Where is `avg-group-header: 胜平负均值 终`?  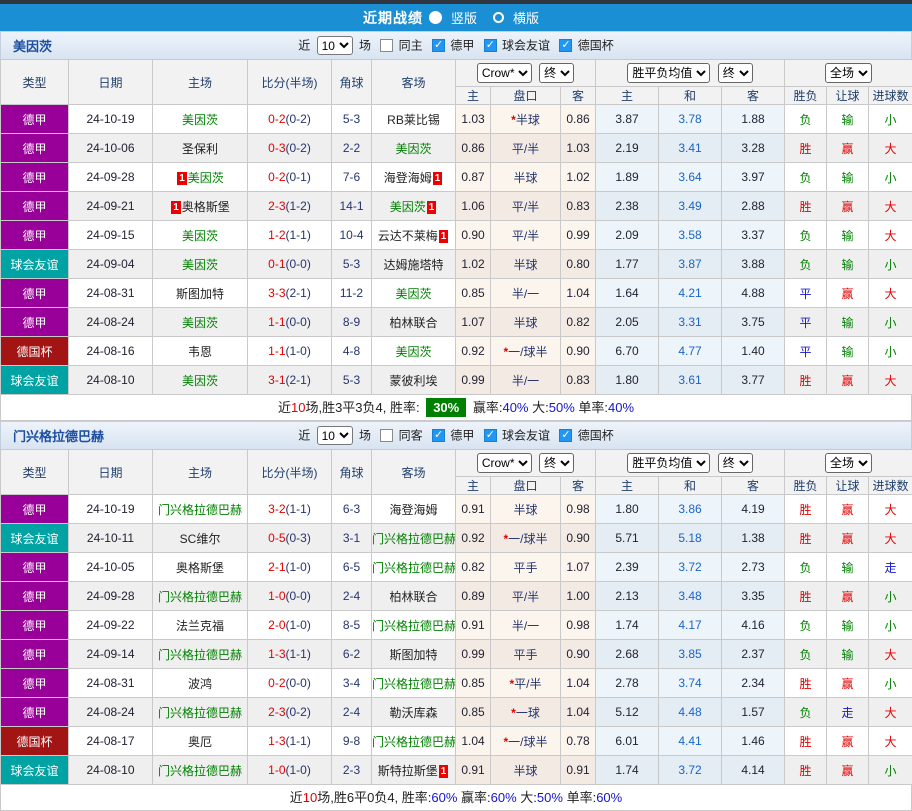
avg-group-header: 胜平负均值 终 is located at coordinates (690, 463).